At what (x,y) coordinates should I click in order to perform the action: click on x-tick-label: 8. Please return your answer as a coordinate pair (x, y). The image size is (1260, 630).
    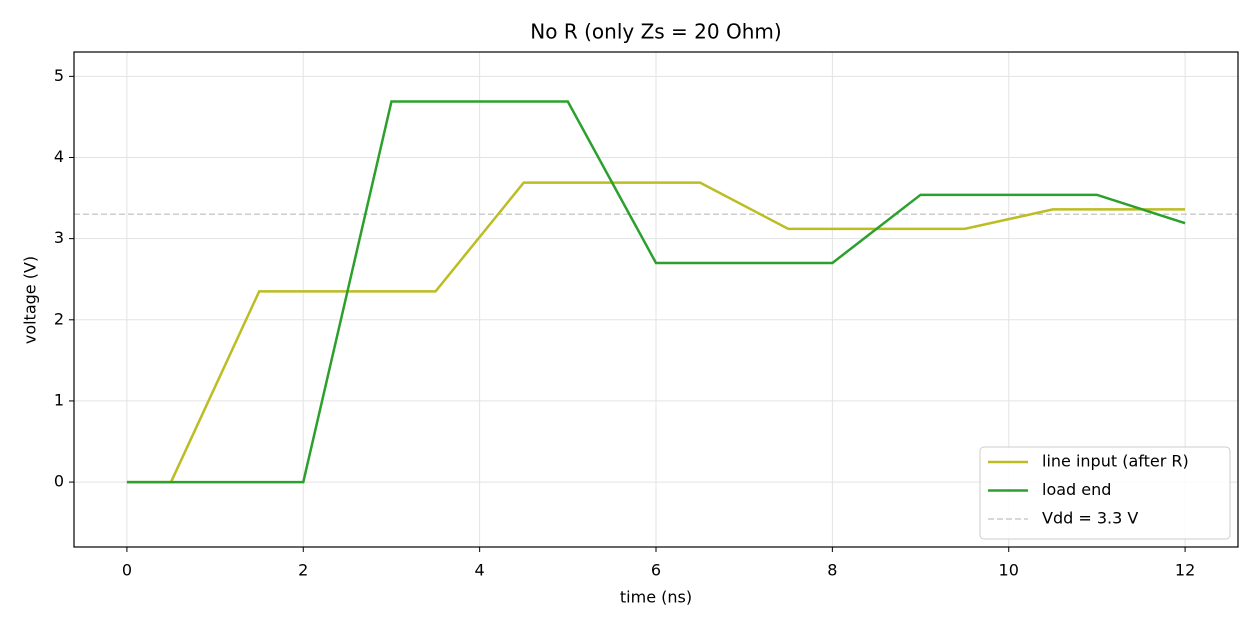
    Looking at the image, I should click on (832, 570).